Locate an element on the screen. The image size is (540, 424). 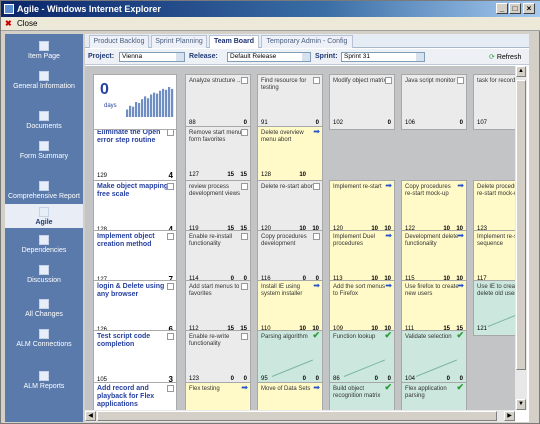
task-id: 120 is located at coordinates (266, 229).